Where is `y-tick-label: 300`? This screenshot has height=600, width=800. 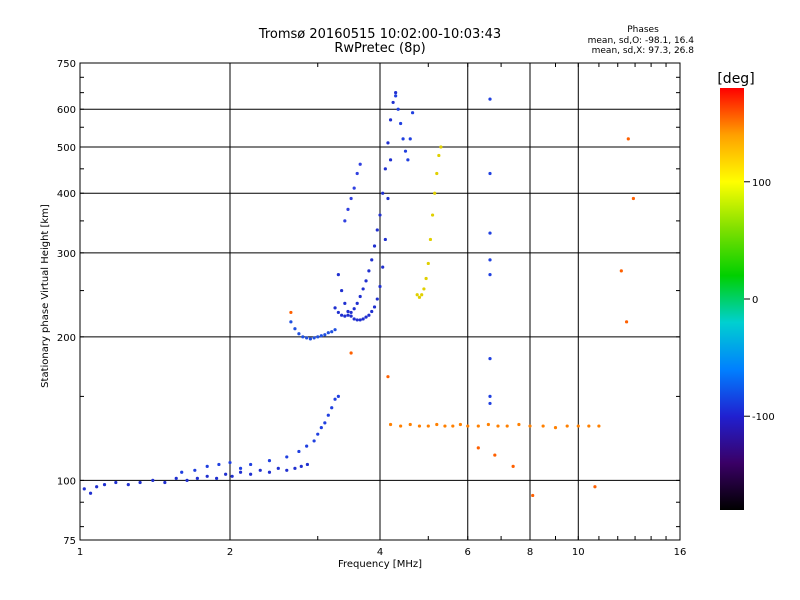
y-tick-label: 300 is located at coordinates (66, 254).